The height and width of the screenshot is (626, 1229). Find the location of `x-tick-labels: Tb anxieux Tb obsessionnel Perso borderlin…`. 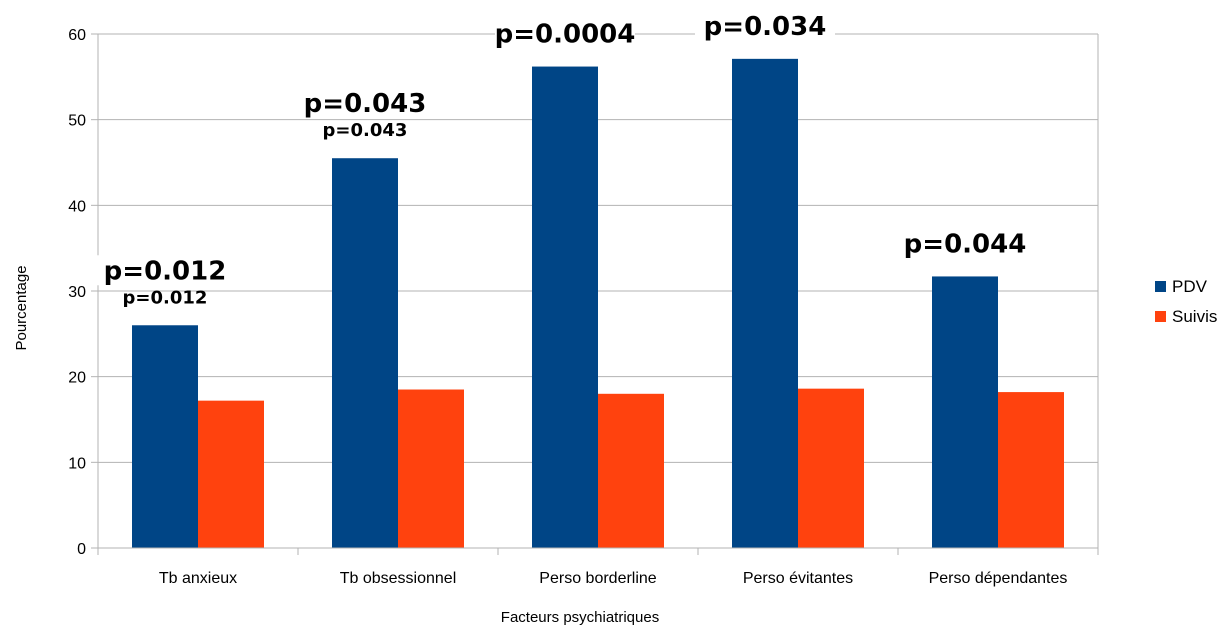

x-tick-labels: Tb anxieux Tb obsessionnel Perso borderlin… is located at coordinates (613, 578).